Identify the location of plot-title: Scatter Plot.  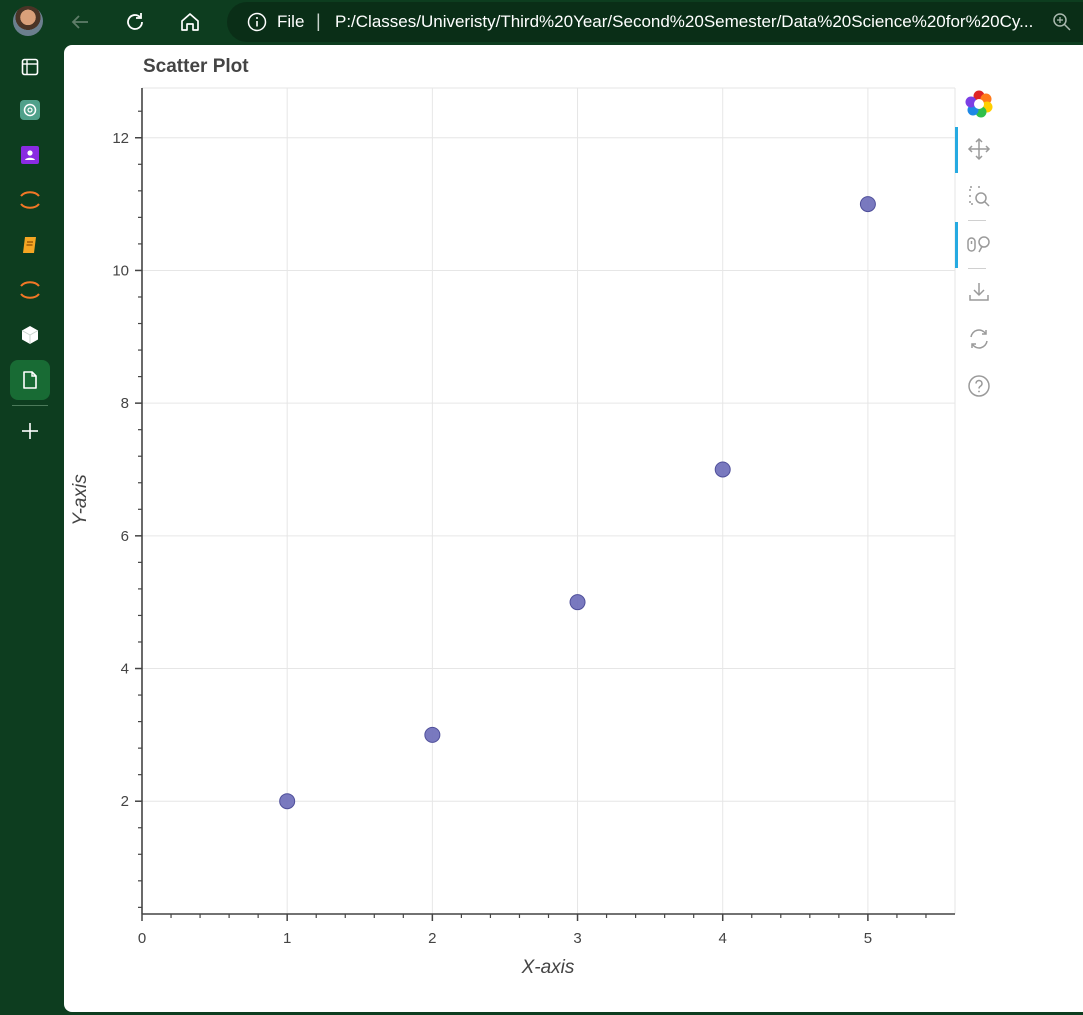
(196, 66).